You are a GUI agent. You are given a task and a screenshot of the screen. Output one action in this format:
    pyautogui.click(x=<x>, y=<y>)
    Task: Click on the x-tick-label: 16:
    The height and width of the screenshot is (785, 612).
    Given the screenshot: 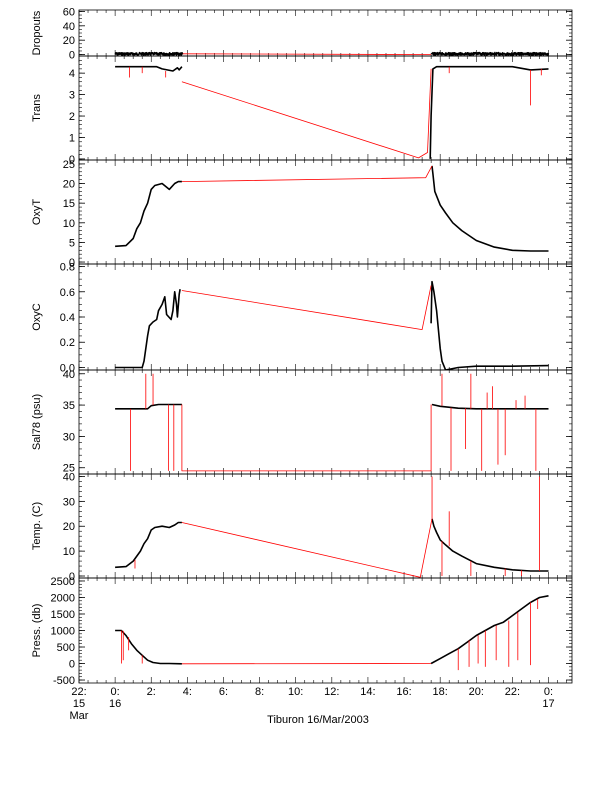 What is the action you would take?
    pyautogui.click(x=403, y=692)
    